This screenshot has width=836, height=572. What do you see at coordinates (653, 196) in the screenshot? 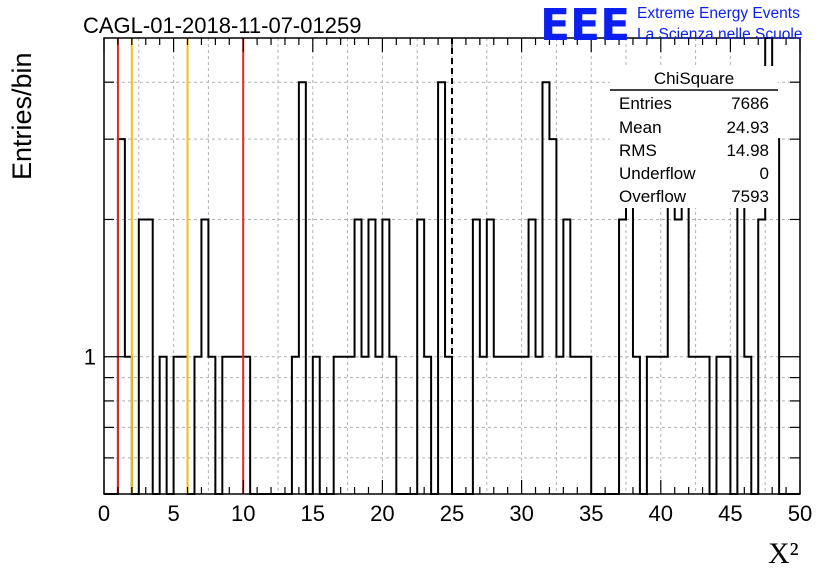
I see `stats-overflow-label: Overflow` at bounding box center [653, 196].